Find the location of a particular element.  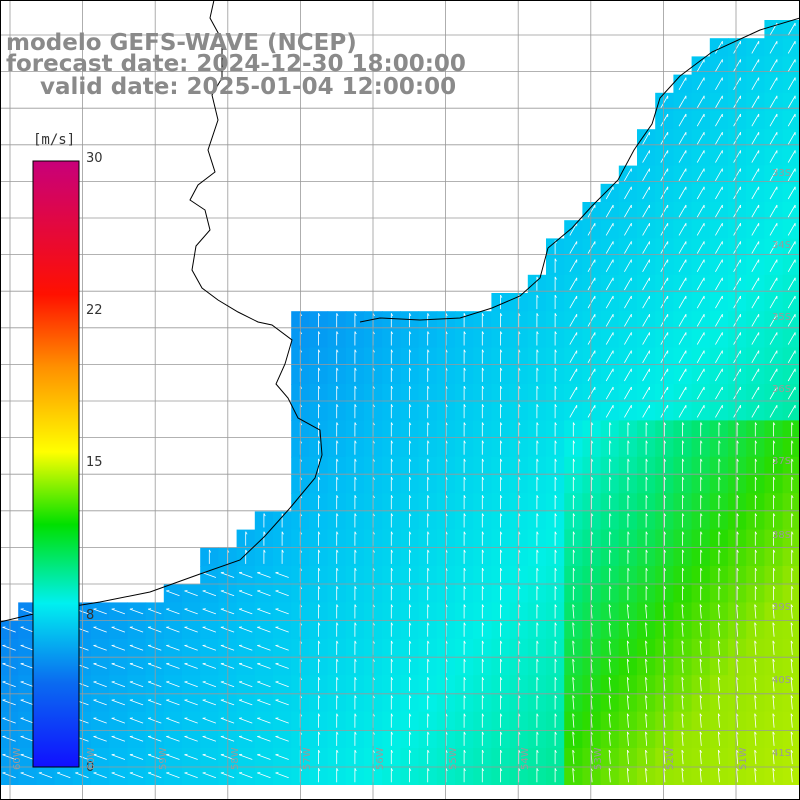

colorbar-tick: 8 is located at coordinates (90, 615).